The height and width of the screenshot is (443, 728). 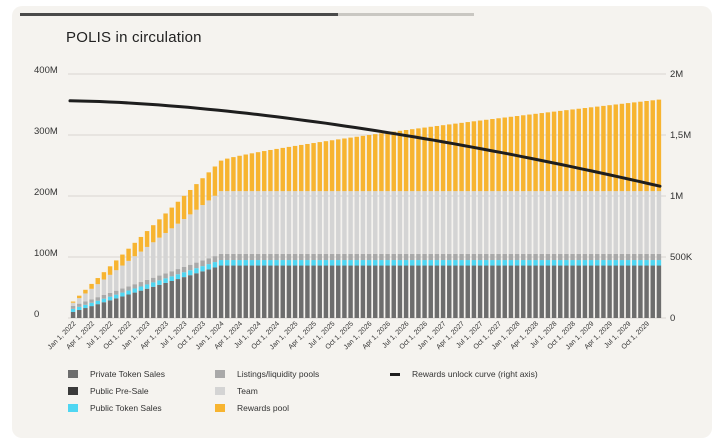 What do you see at coordinates (464, 374) in the screenshot?
I see `legend-item: Rewards unlock curve (right axis)` at bounding box center [464, 374].